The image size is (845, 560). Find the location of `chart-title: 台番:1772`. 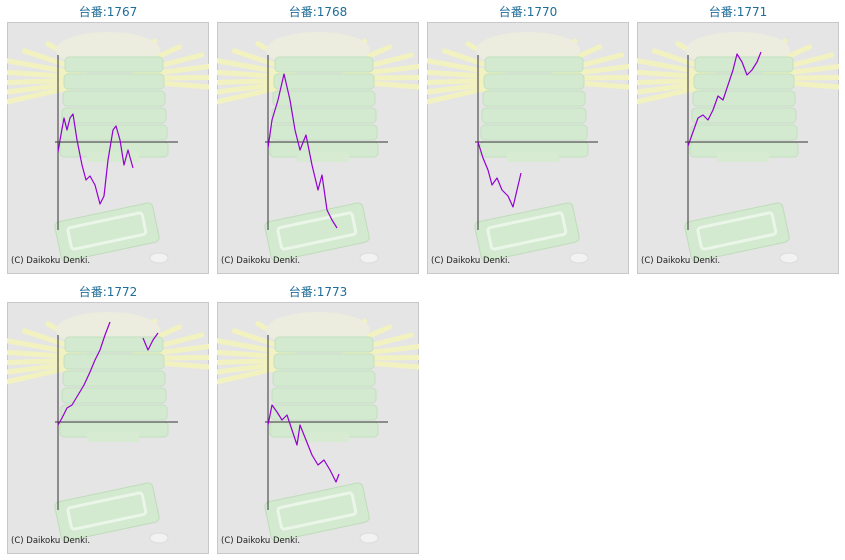

chart-title: 台番:1772 is located at coordinates (108, 291).